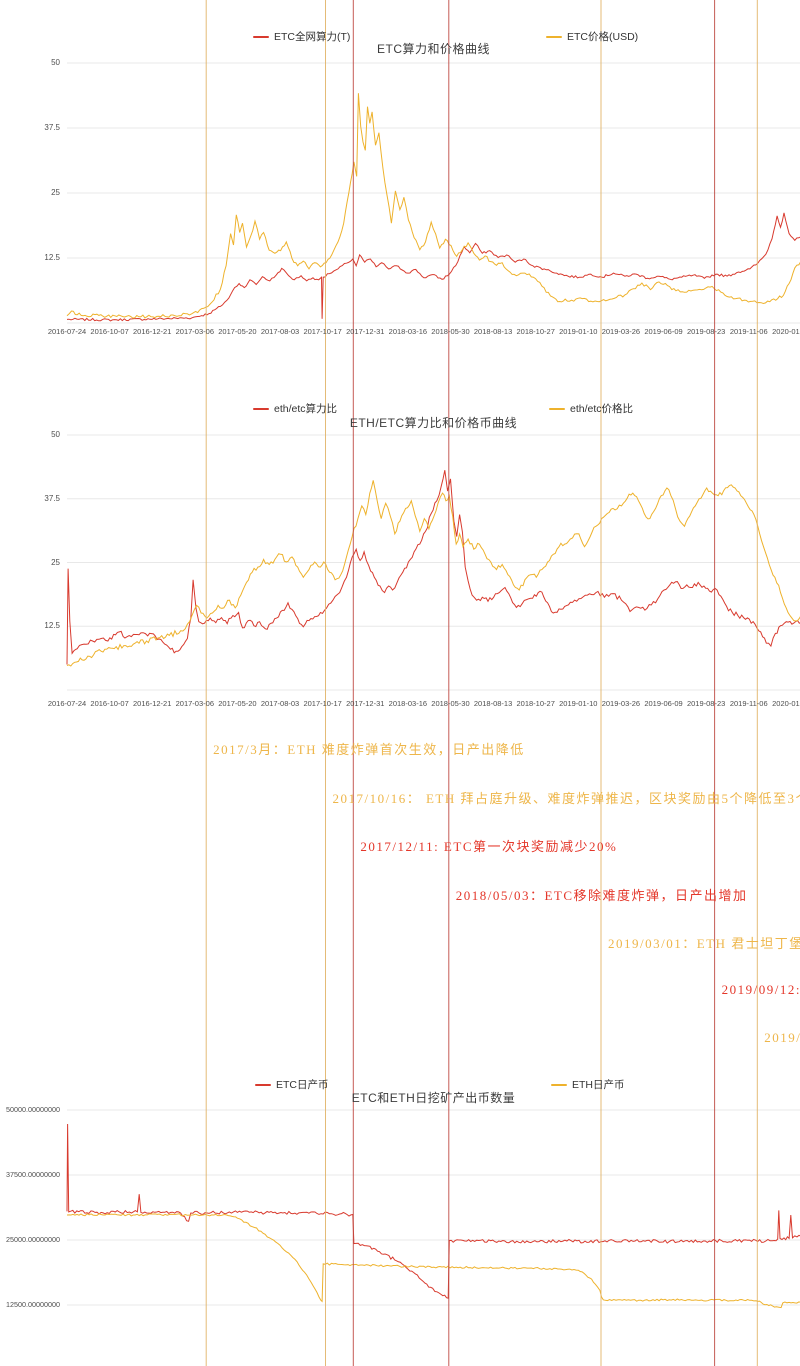  What do you see at coordinates (33, 1174) in the screenshot?
I see `y-axis-tick-label: 37500.00000000` at bounding box center [33, 1174].